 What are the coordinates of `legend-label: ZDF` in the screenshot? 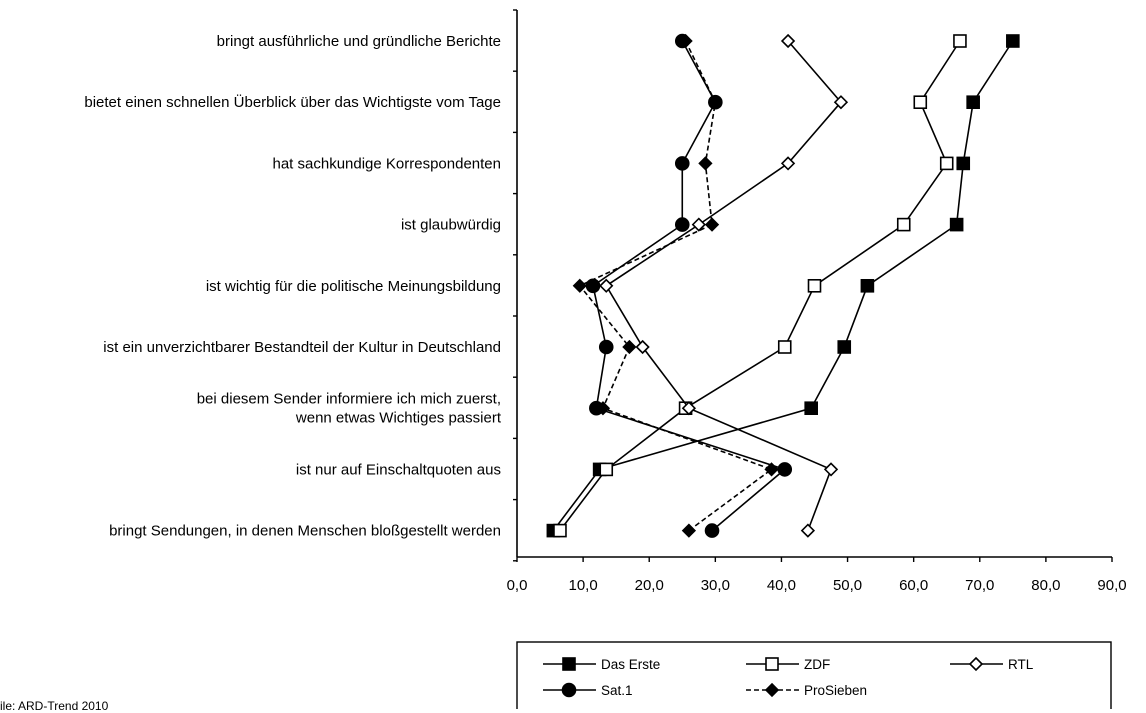 It's located at (817, 664).